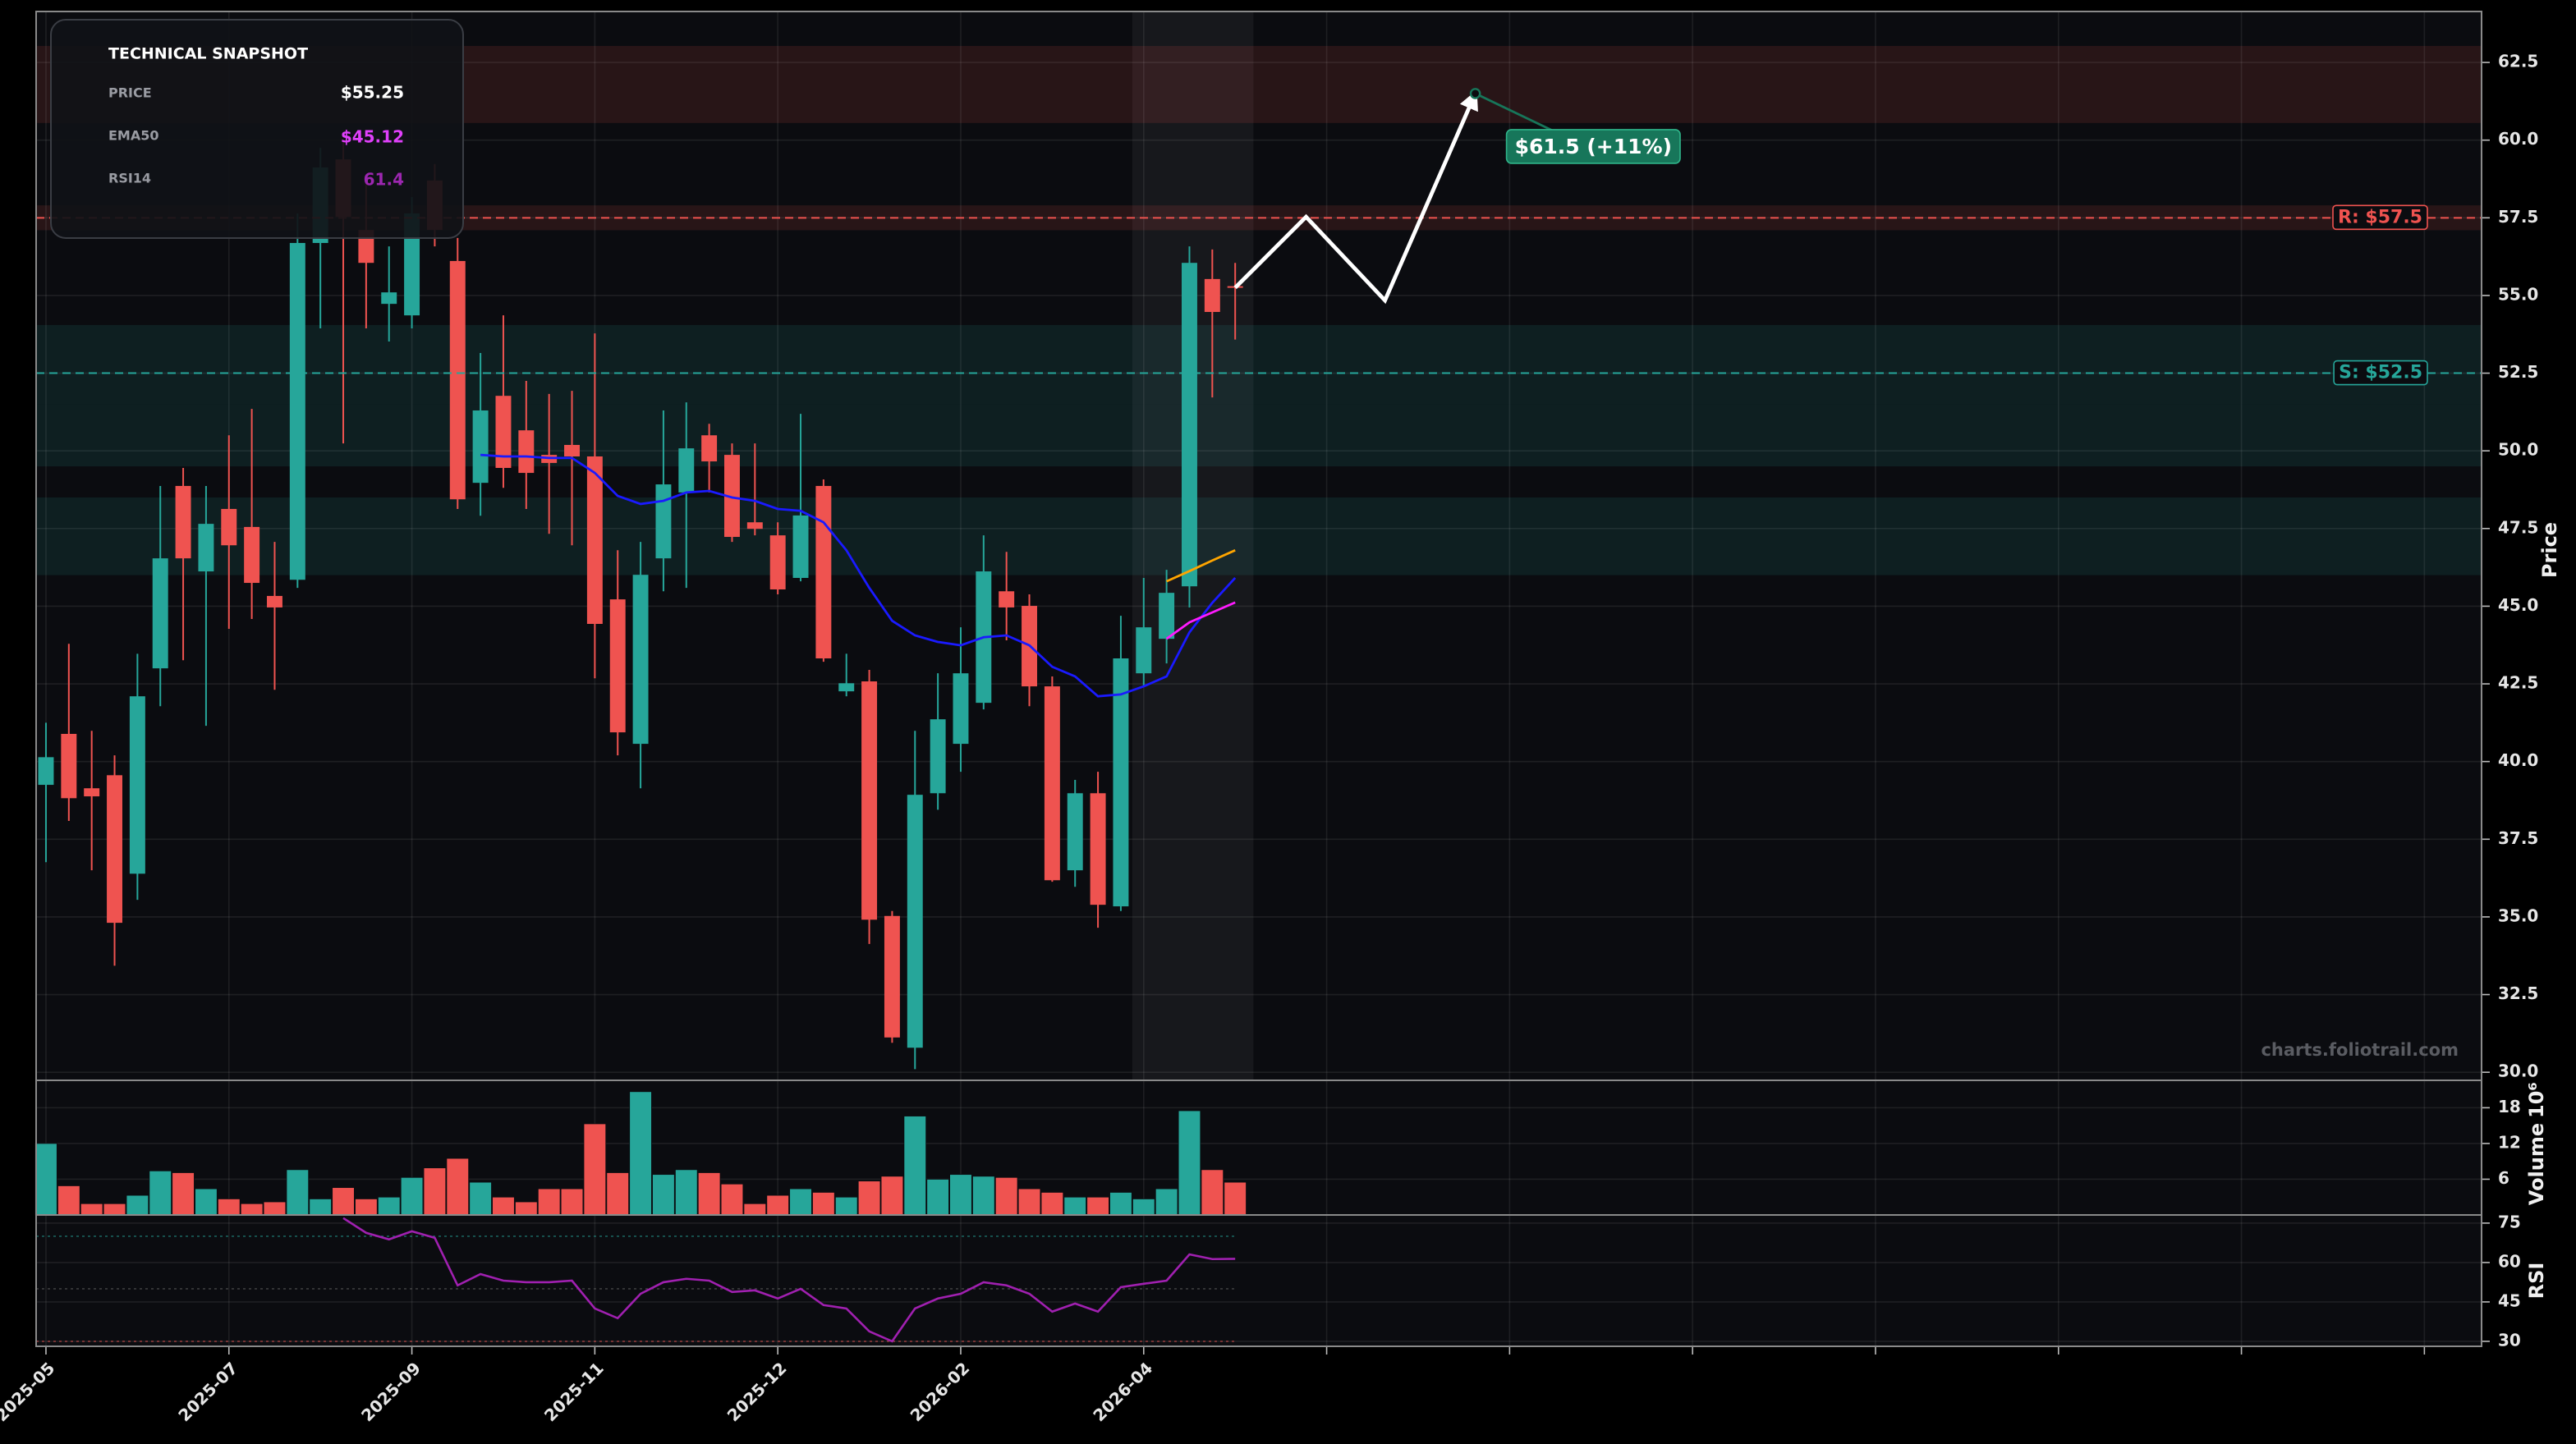  What do you see at coordinates (2380, 373) in the screenshot?
I see `level-label: S: $52.5` at bounding box center [2380, 373].